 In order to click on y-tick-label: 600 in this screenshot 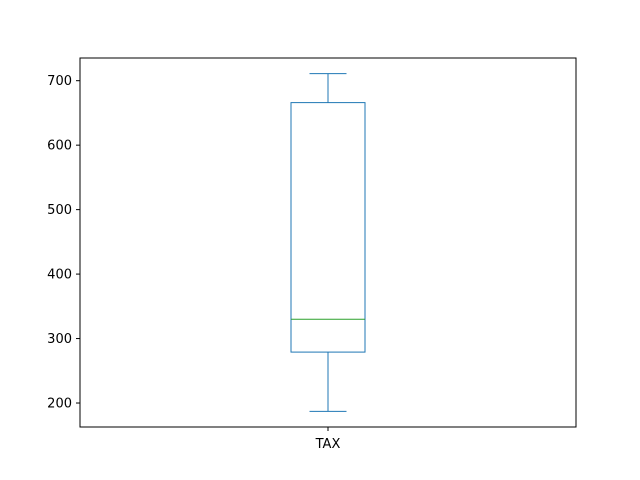, I will do `click(59, 146)`.